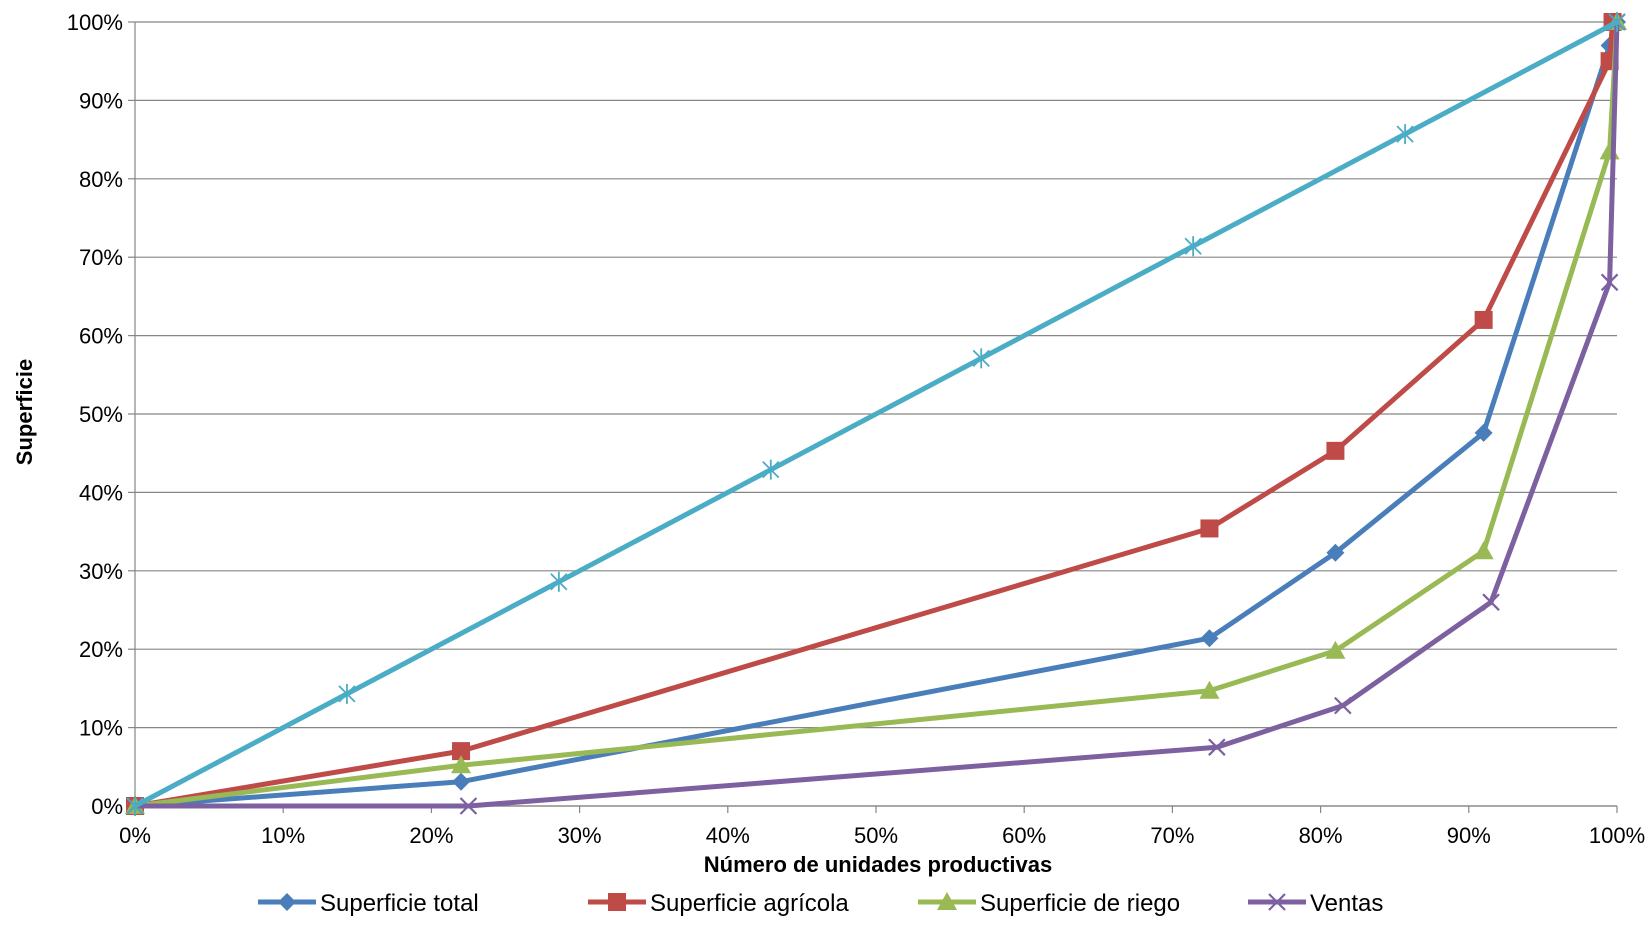  What do you see at coordinates (876, 835) in the screenshot?
I see `x-tick-label: 50%` at bounding box center [876, 835].